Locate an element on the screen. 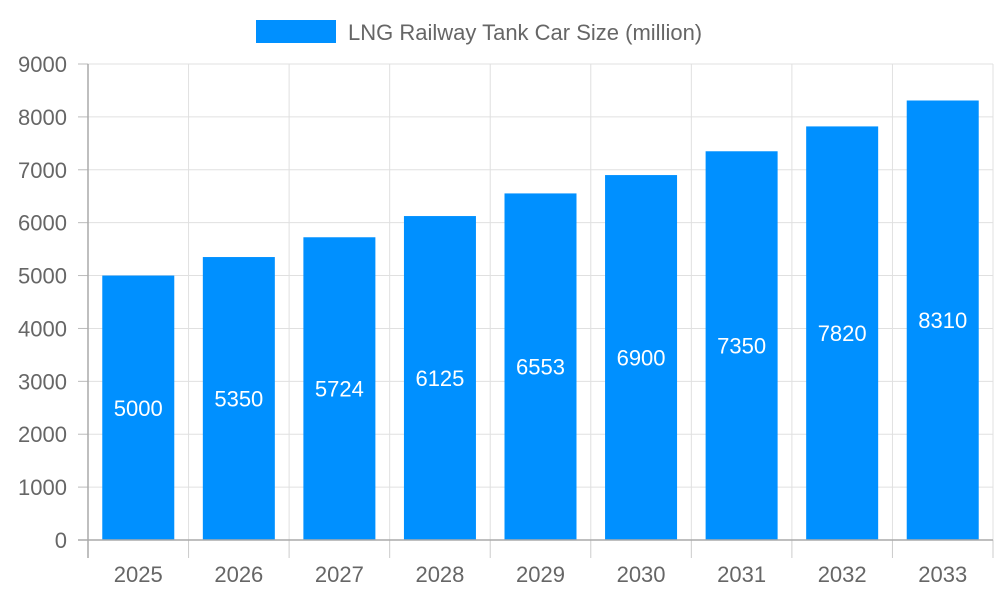 This screenshot has height=600, width=1000. bar-value-label: 7350 is located at coordinates (741, 346).